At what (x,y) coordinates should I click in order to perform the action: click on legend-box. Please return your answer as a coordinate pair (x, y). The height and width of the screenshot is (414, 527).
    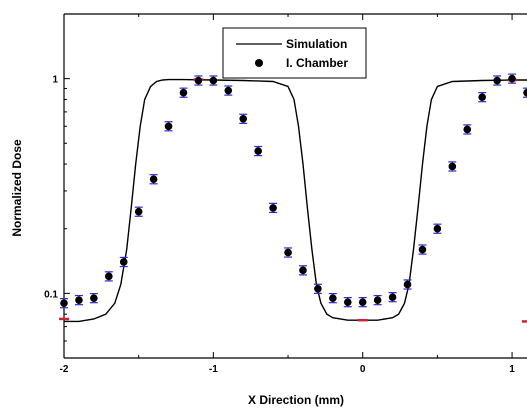
    Looking at the image, I should click on (294, 53).